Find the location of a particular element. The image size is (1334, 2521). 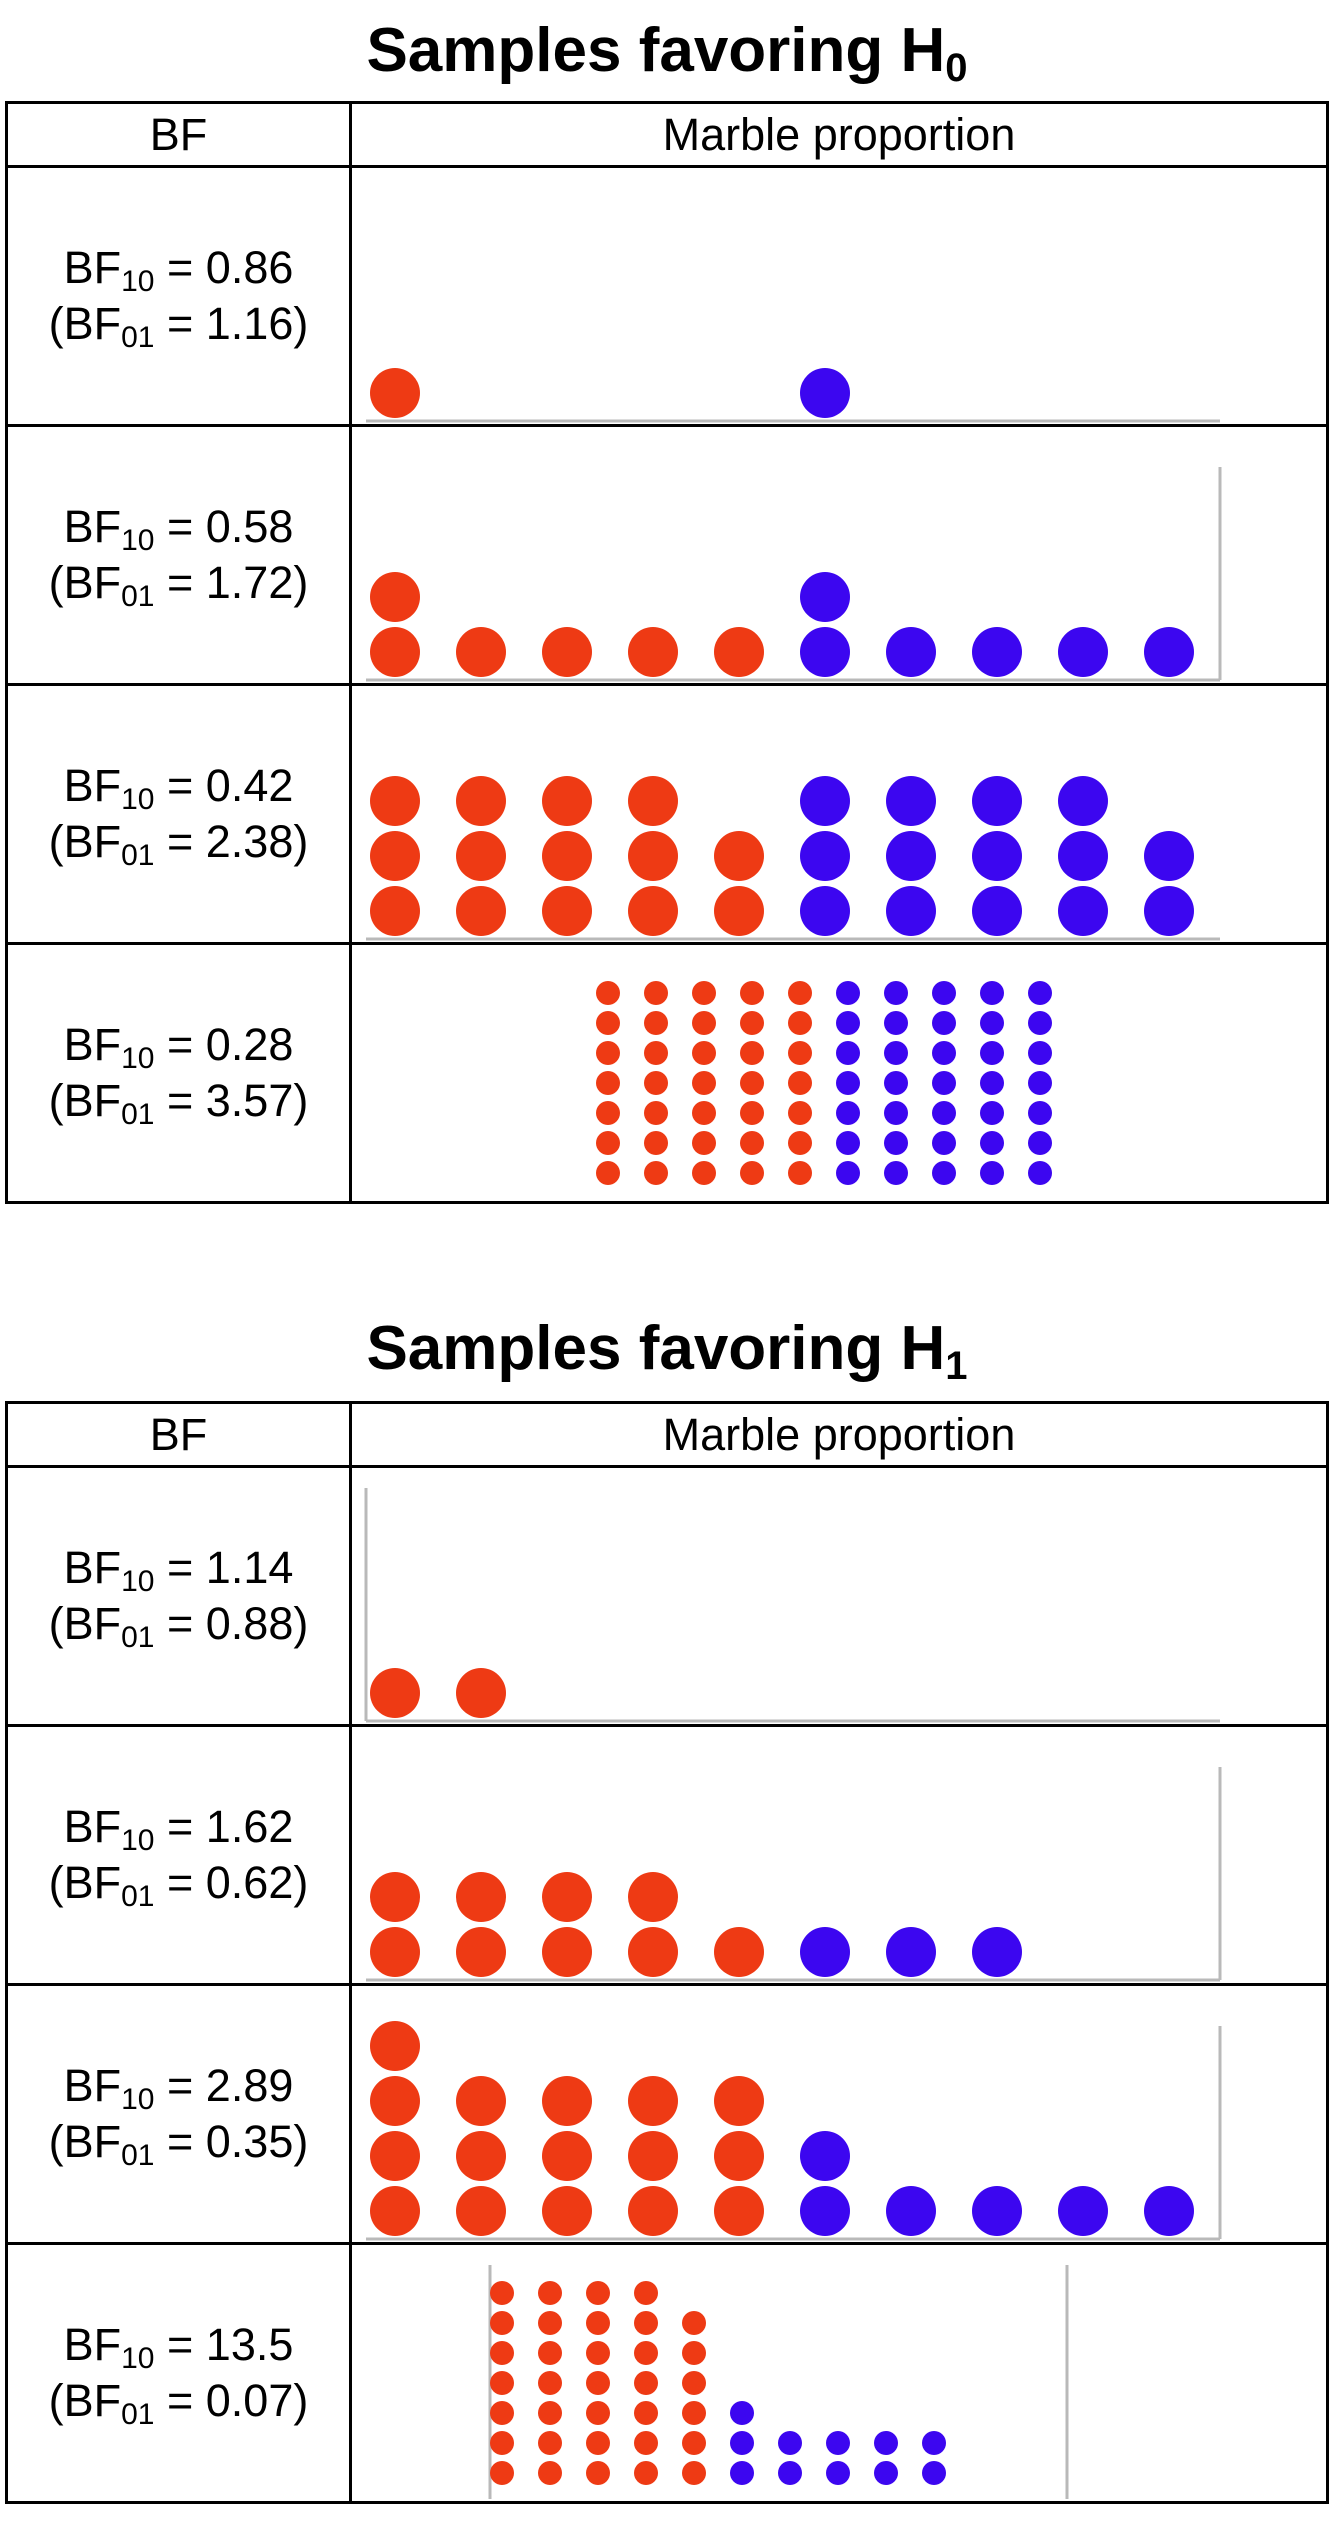

bf10-line: BF10 = 0.42 is located at coordinates (178, 787).